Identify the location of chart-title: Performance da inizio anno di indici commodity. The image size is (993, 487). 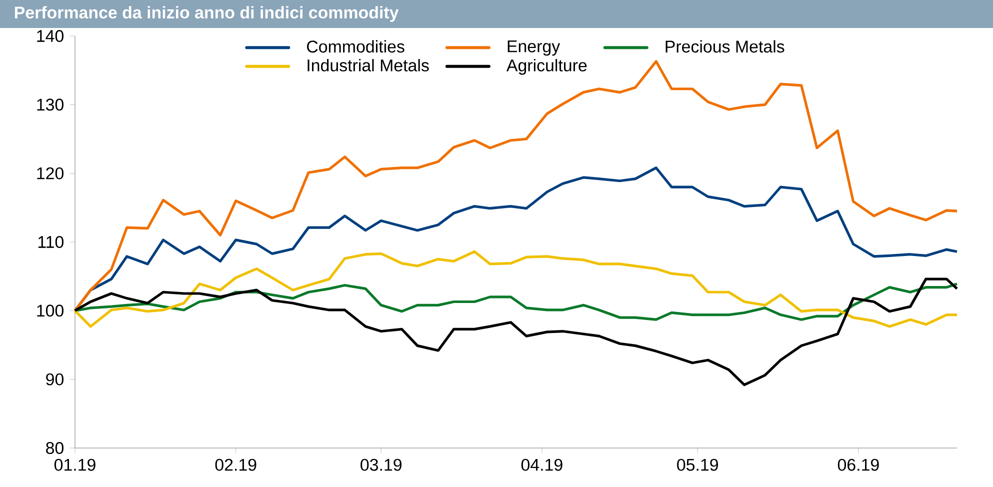
(206, 14).